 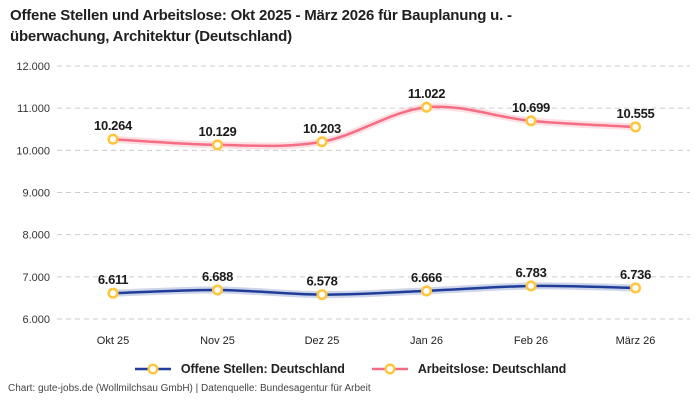 What do you see at coordinates (113, 341) in the screenshot?
I see `svg-text: Okt 25` at bounding box center [113, 341].